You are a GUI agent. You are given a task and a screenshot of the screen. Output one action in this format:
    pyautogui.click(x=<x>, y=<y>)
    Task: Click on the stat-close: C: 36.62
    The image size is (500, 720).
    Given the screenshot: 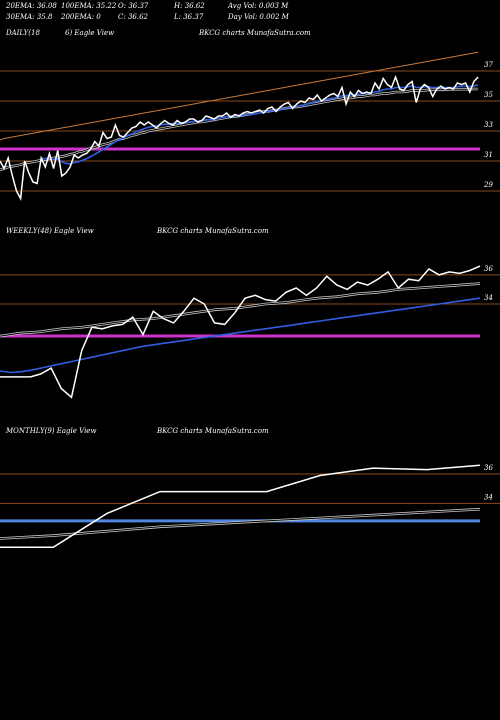 What is the action you would take?
    pyautogui.click(x=133, y=17)
    